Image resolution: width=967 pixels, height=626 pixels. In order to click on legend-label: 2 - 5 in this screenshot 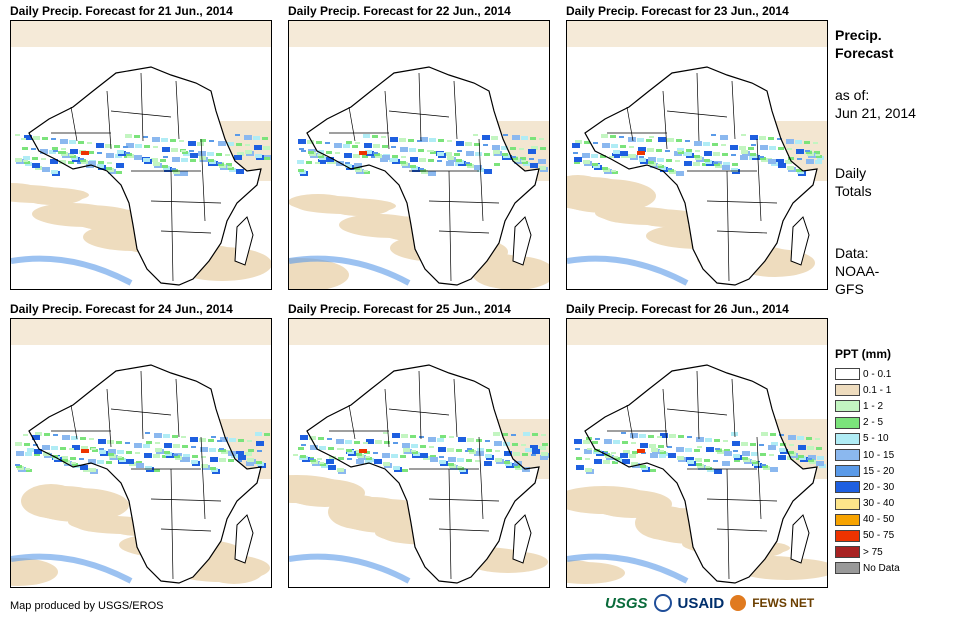, I will do `click(873, 423)`.